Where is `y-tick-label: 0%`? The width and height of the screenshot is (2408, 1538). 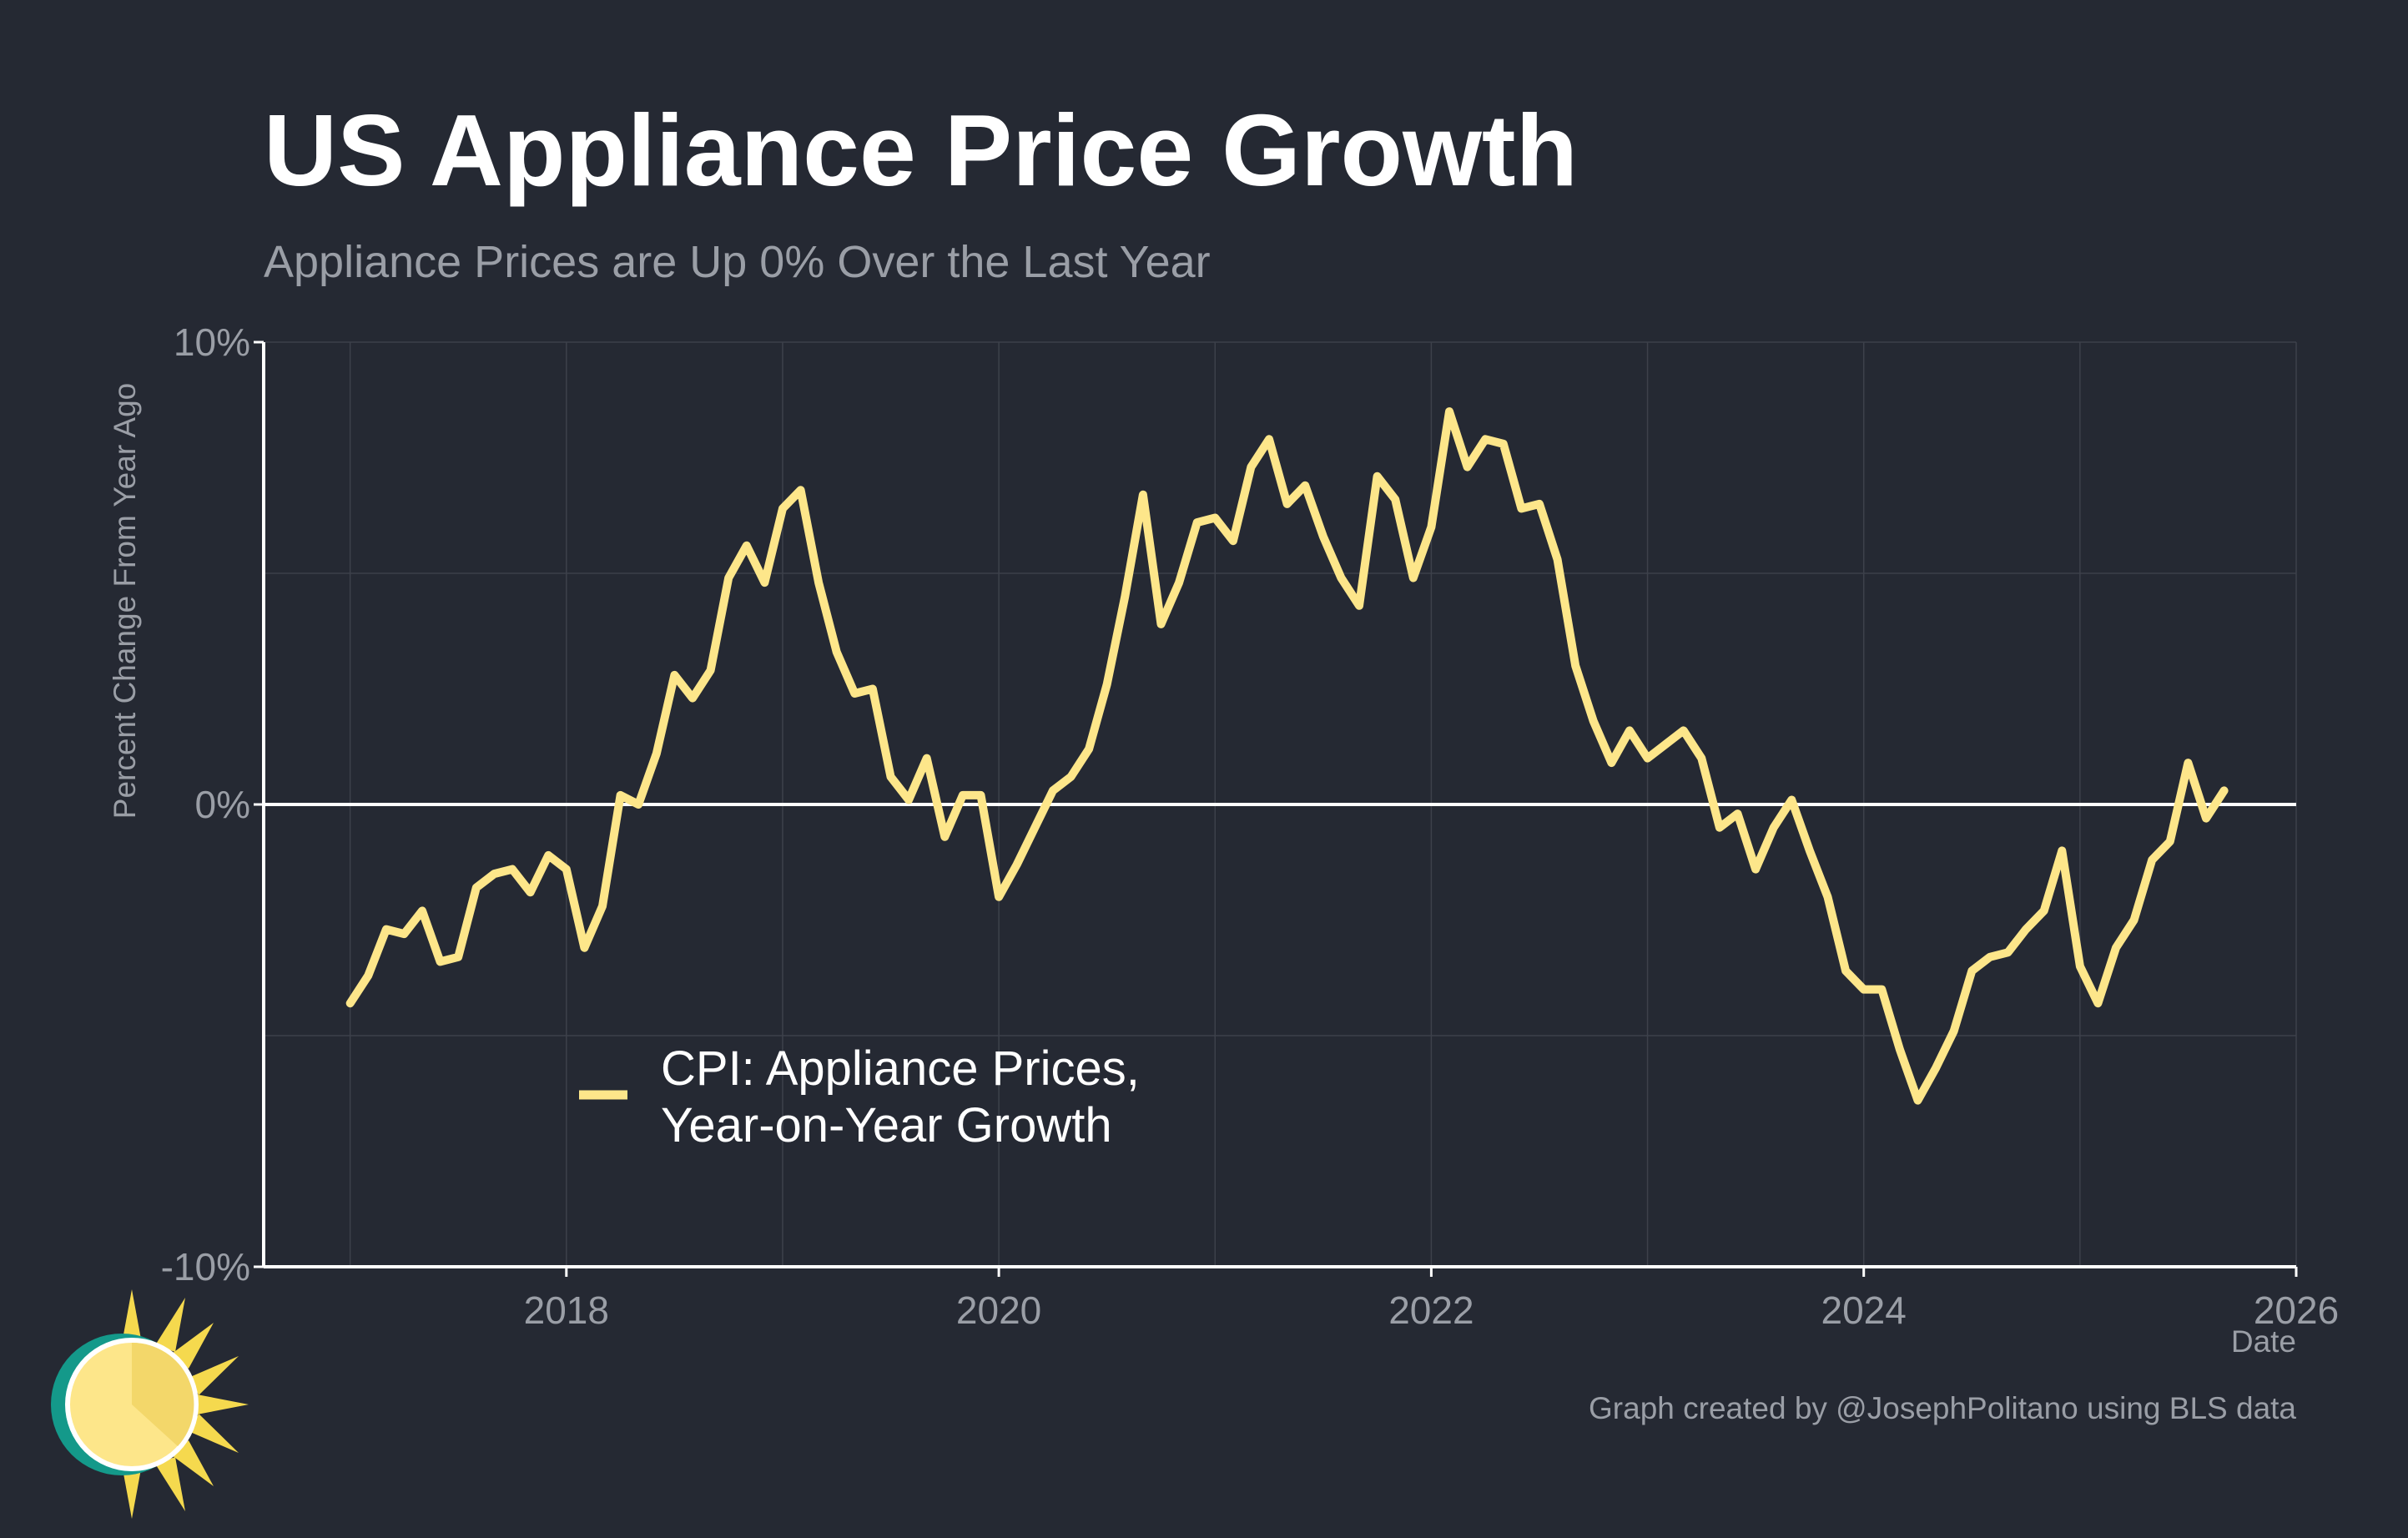 y-tick-label: 0% is located at coordinates (222, 804).